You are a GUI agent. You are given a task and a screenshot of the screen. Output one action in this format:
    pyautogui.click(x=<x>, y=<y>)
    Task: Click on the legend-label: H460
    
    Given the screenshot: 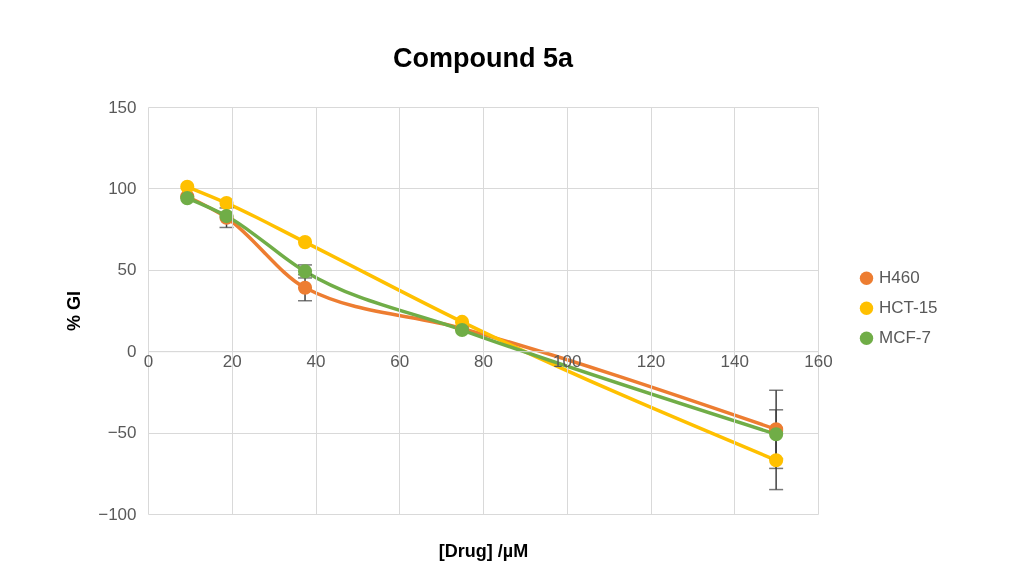 What is the action you would take?
    pyautogui.click(x=899, y=278)
    